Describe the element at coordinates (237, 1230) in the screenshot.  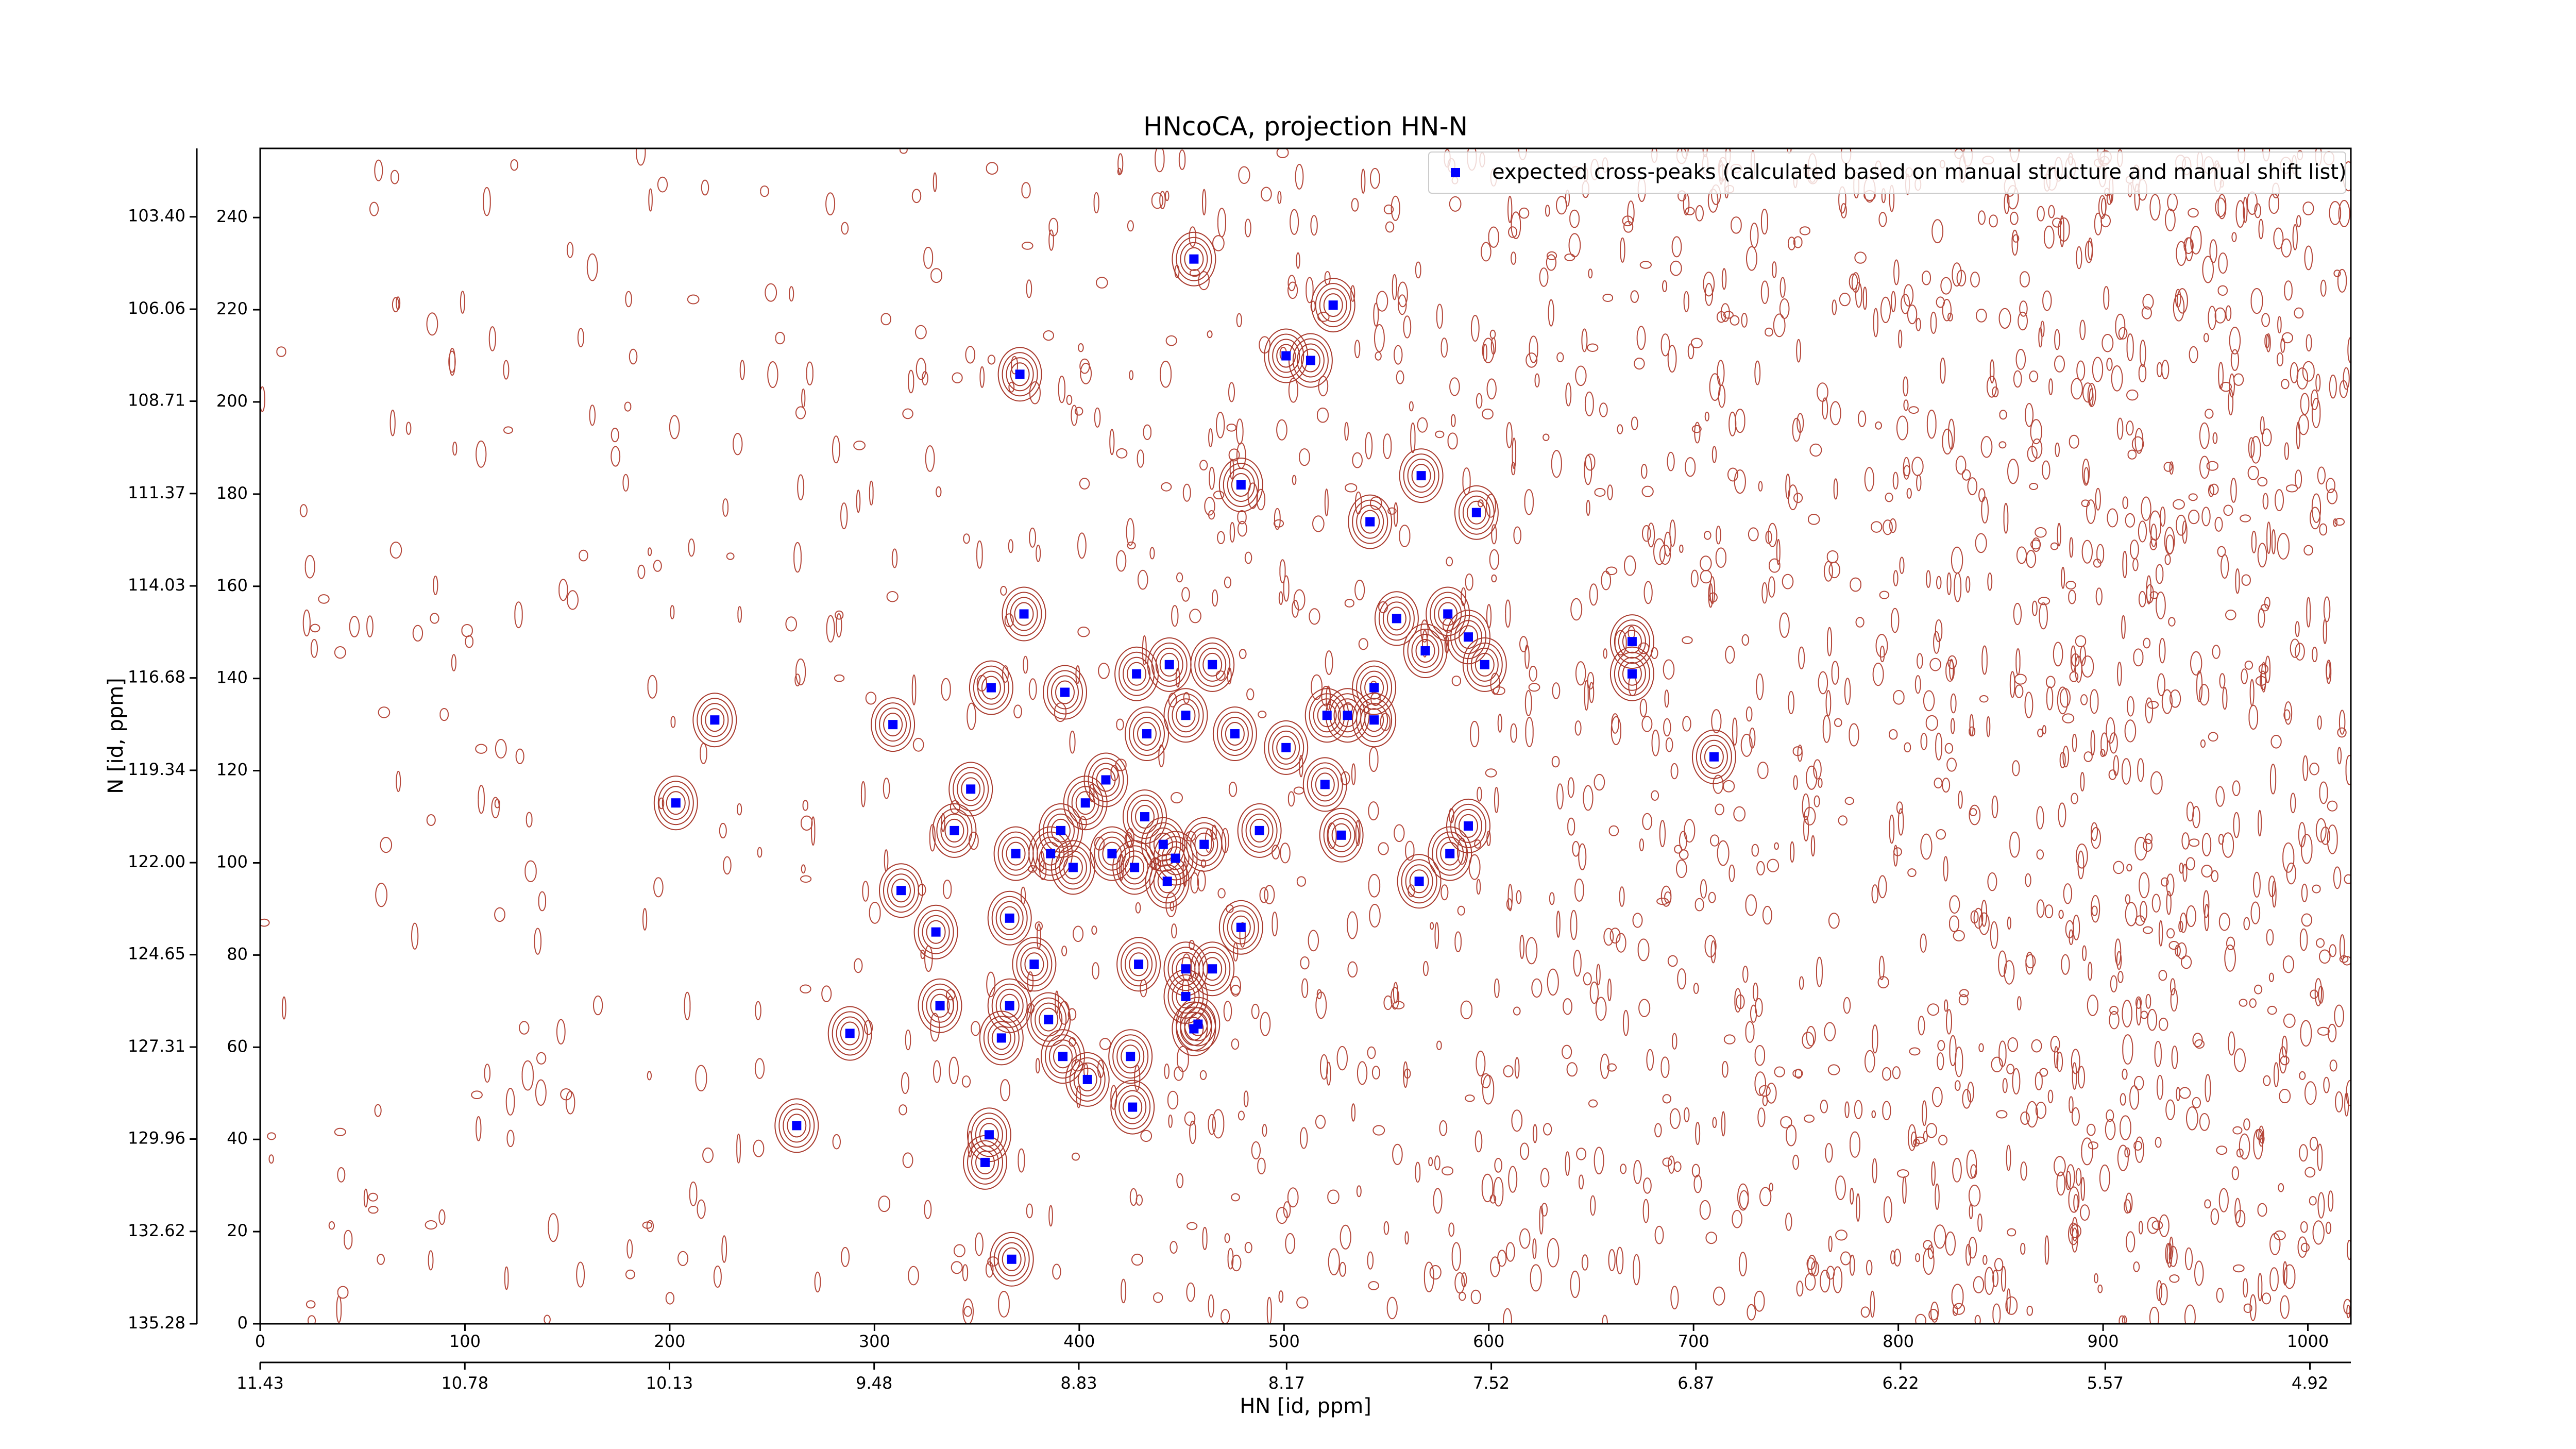
I see `y-tick-label: 20` at that location.